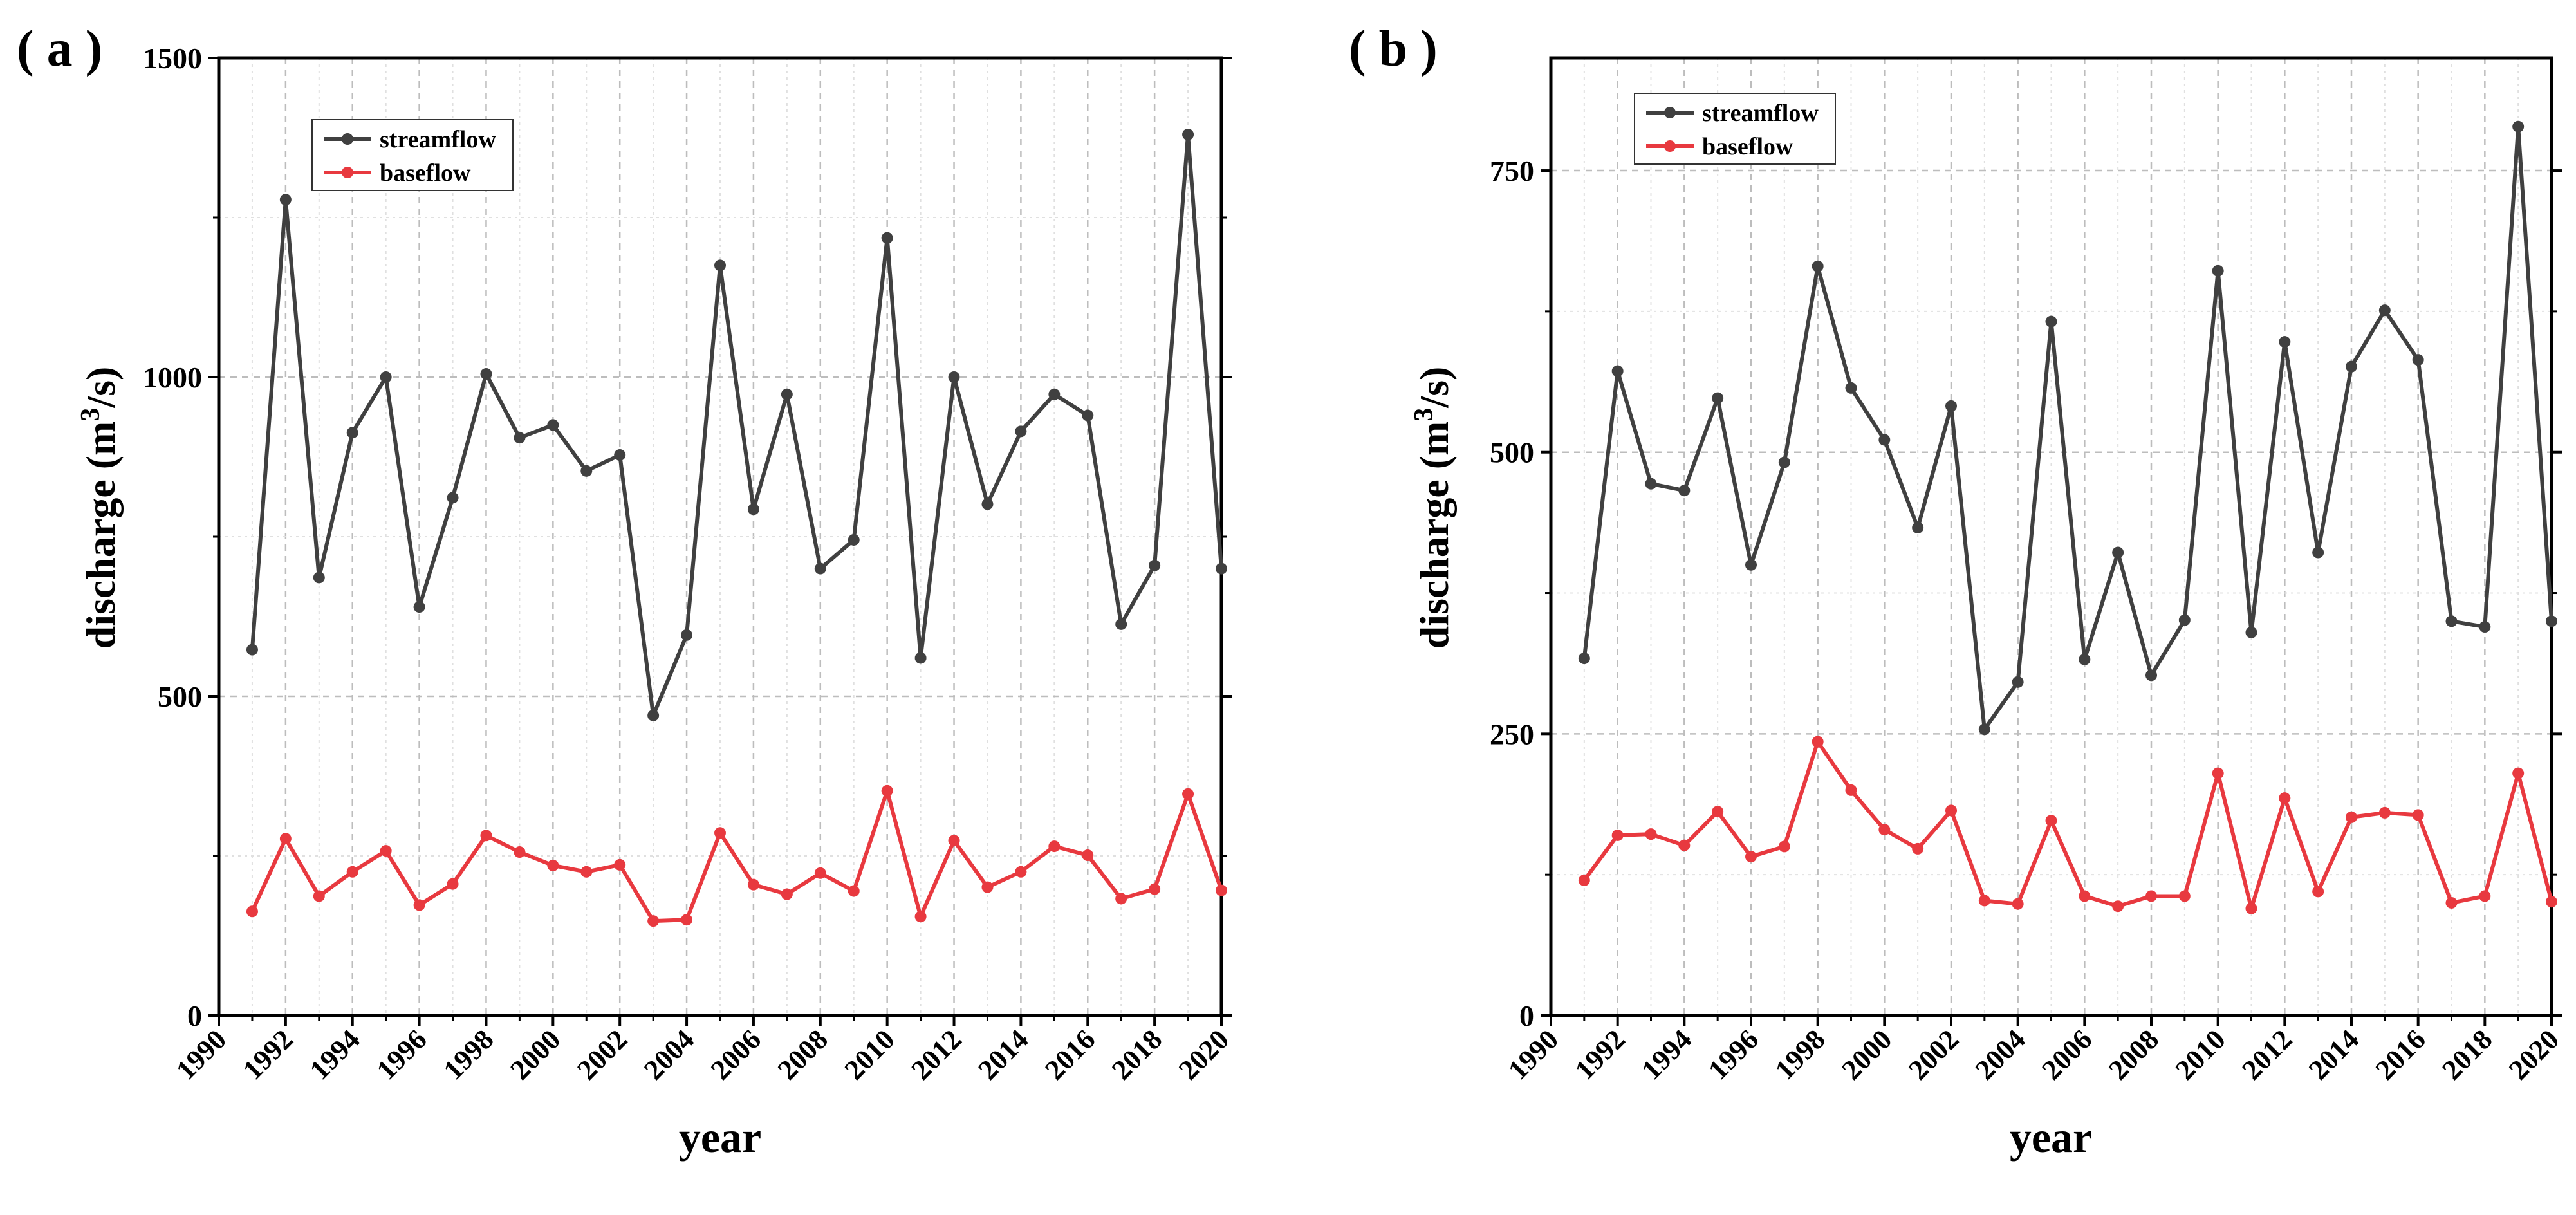  I want to click on x-tick-label: 1998, so click(1800, 1054).